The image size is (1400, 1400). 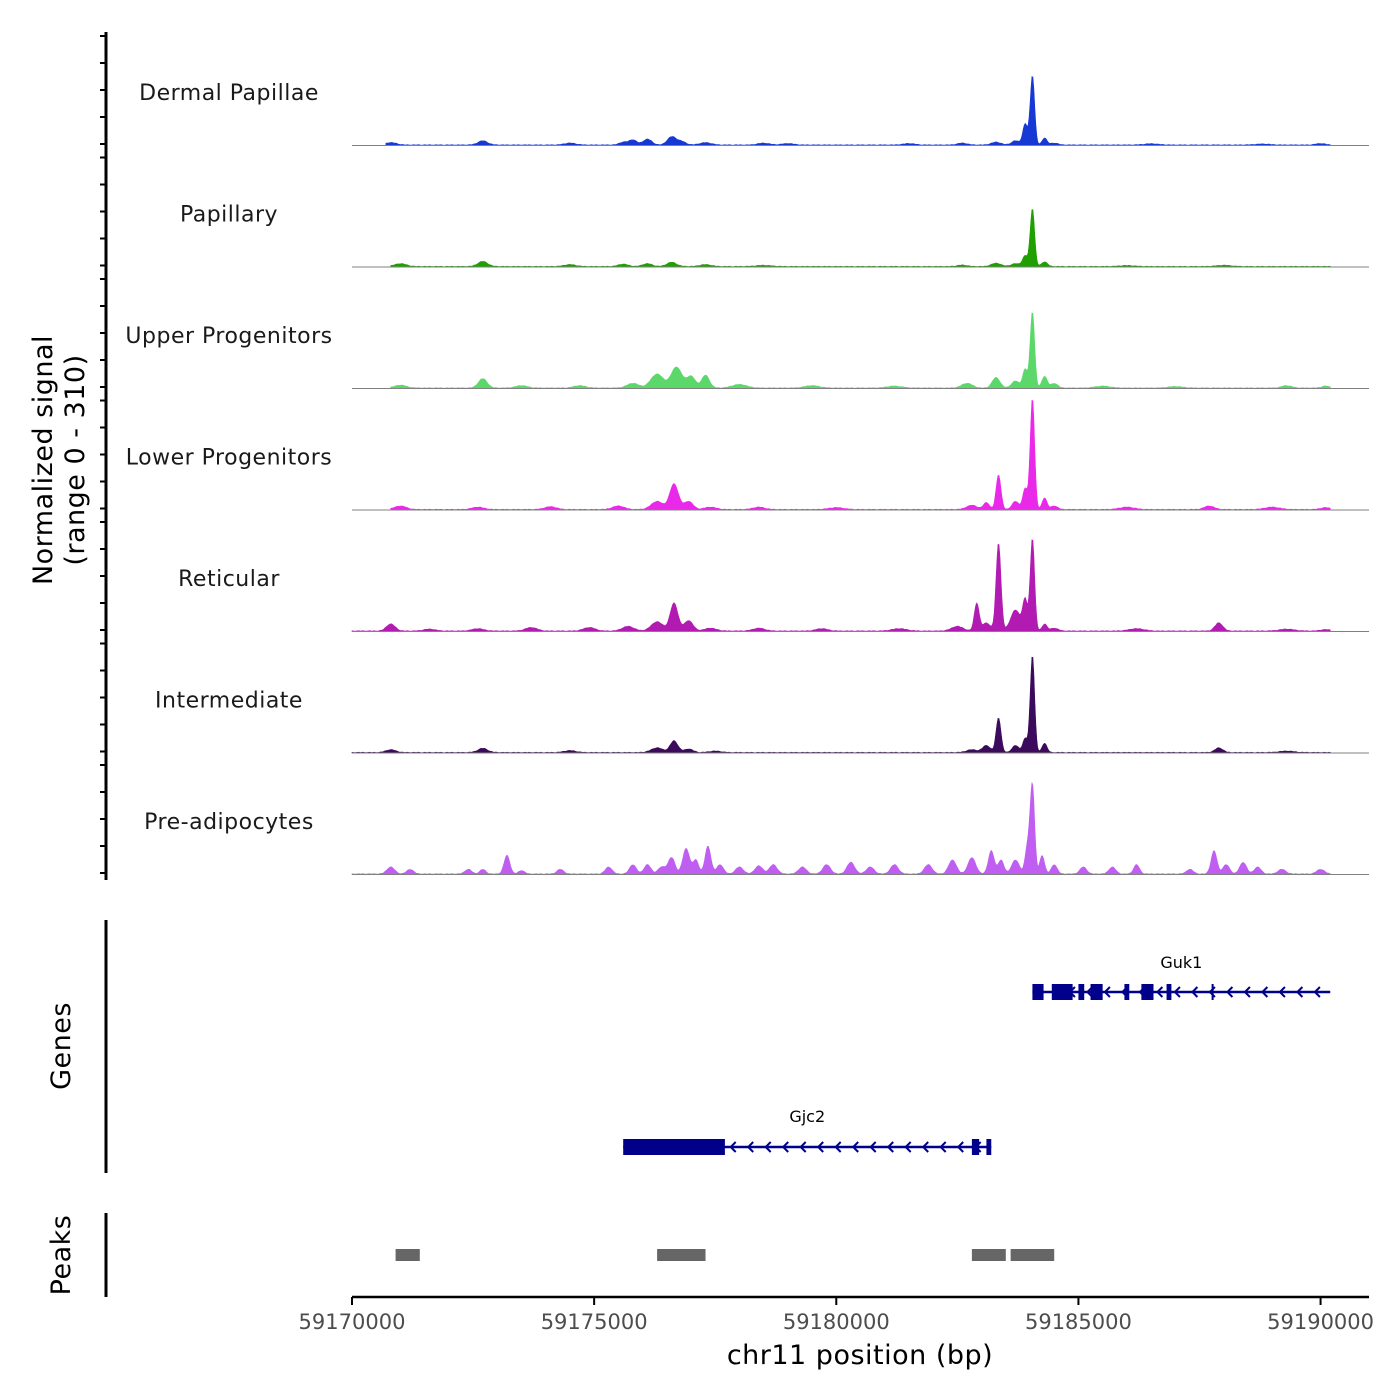 What do you see at coordinates (860, 455) in the screenshot?
I see `signal-area-lower-progenitors` at bounding box center [860, 455].